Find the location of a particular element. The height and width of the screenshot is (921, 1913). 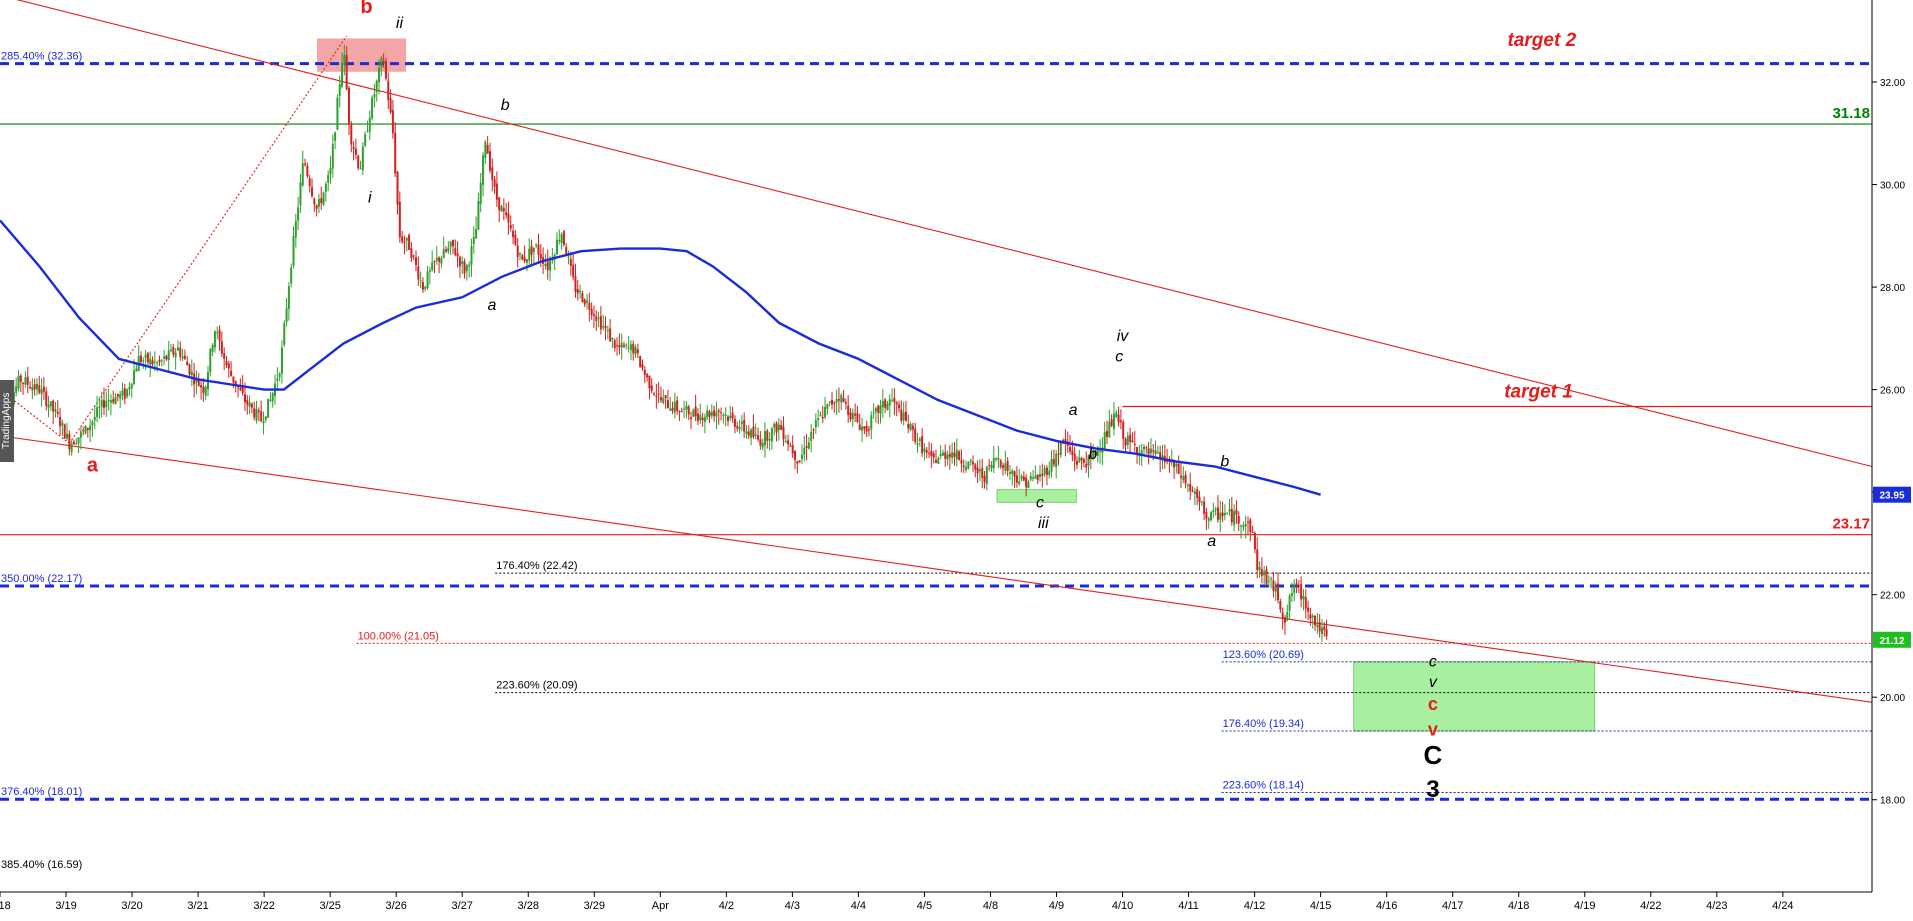

y-tick-label: 32.00 is located at coordinates (1892, 83).